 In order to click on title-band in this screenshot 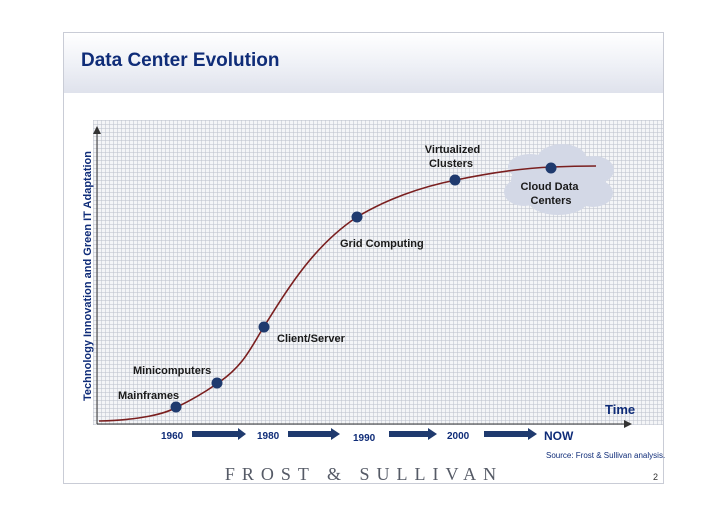, I will do `click(363, 63)`.